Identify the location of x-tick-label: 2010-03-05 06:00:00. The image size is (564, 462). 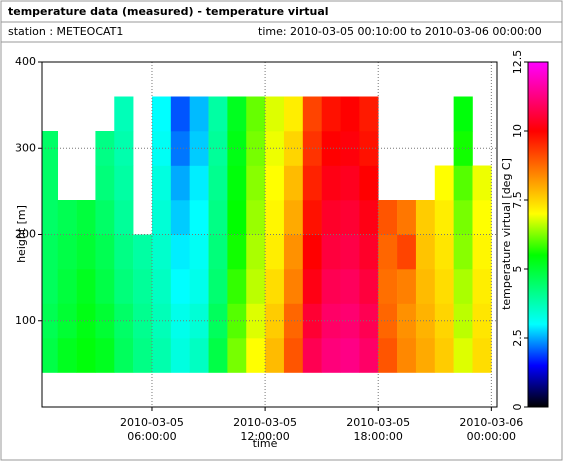
(152, 429).